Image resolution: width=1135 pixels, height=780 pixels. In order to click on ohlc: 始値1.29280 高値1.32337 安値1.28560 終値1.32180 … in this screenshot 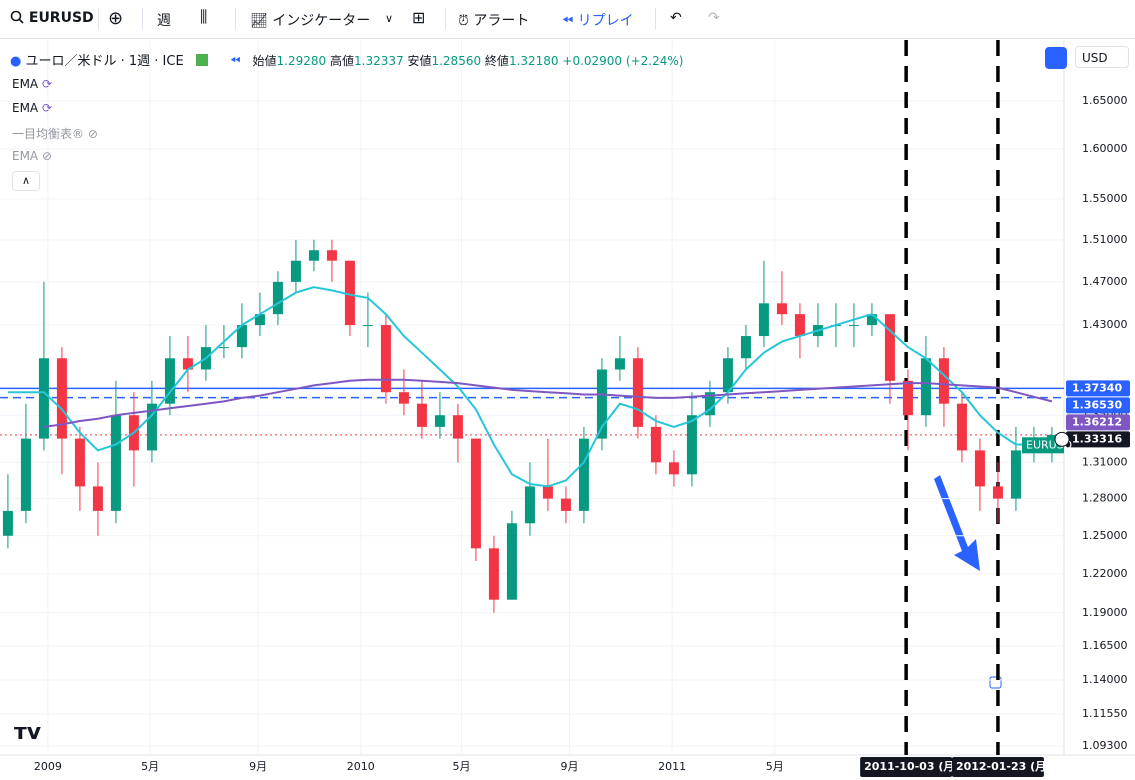, I will do `click(468, 61)`.